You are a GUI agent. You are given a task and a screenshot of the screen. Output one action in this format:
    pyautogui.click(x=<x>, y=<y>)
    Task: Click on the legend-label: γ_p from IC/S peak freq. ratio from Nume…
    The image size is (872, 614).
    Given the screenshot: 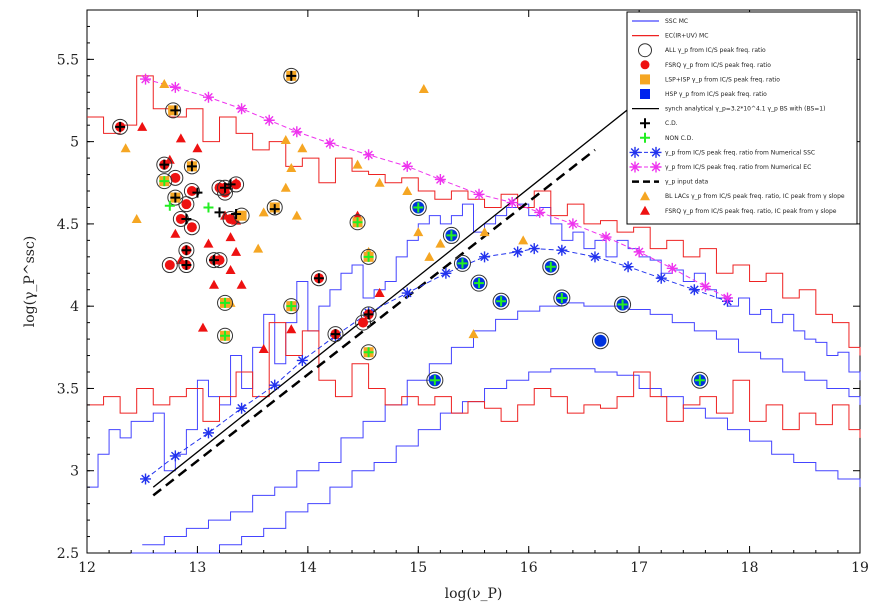 What is the action you would take?
    pyautogui.click(x=740, y=152)
    